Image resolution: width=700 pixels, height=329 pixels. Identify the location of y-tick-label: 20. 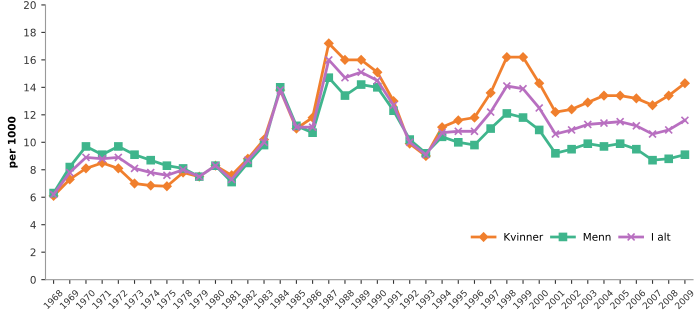
(30, 5).